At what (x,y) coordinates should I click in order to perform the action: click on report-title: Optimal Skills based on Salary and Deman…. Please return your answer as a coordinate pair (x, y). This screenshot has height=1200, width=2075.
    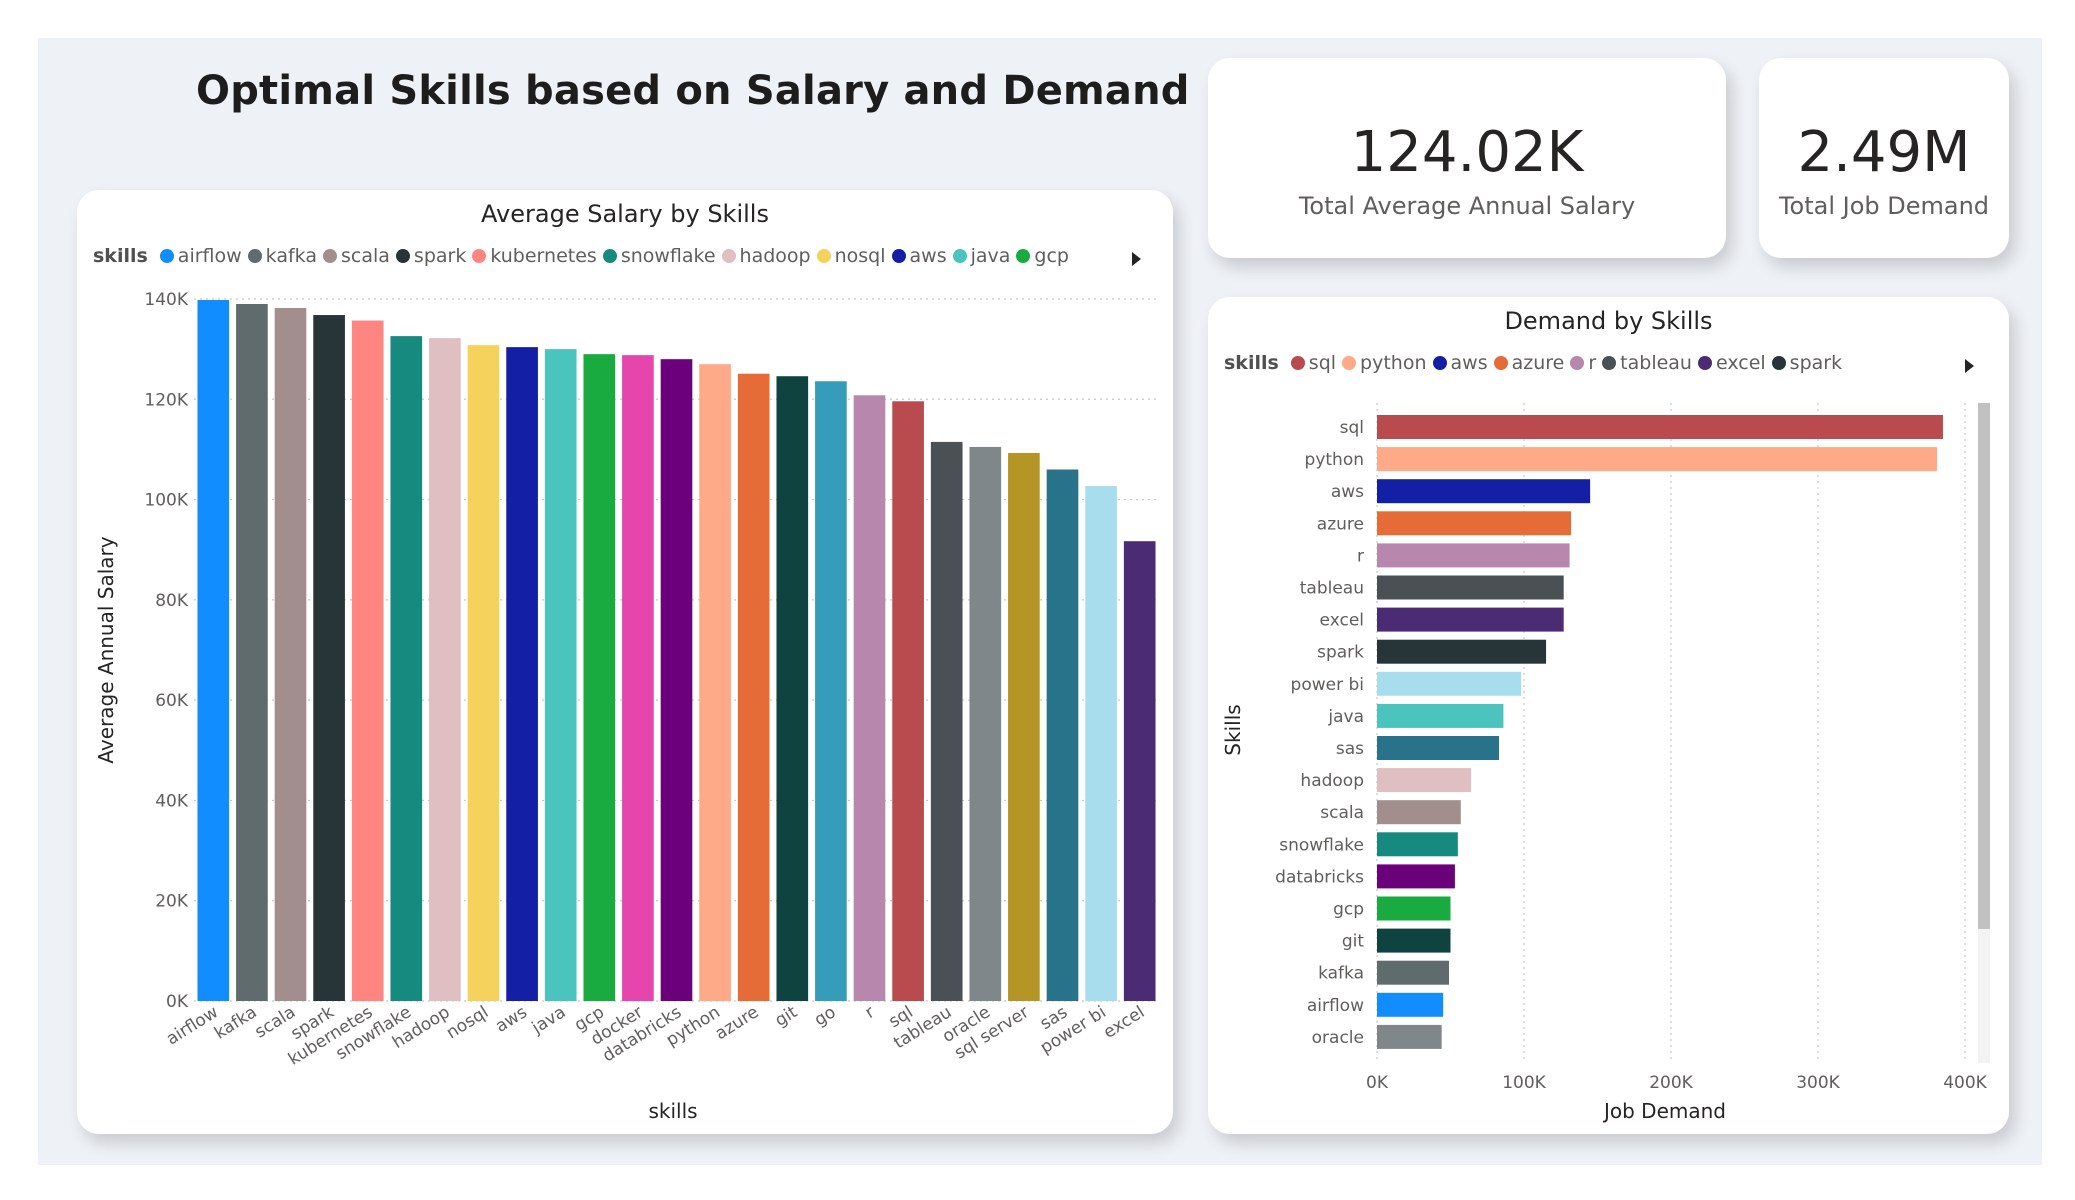
    Looking at the image, I should click on (693, 91).